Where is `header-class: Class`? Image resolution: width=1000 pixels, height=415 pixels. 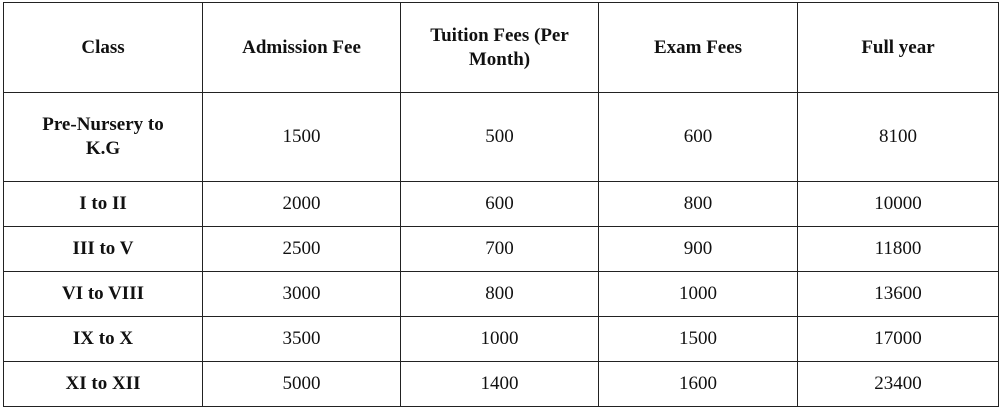 header-class: Class is located at coordinates (103, 47).